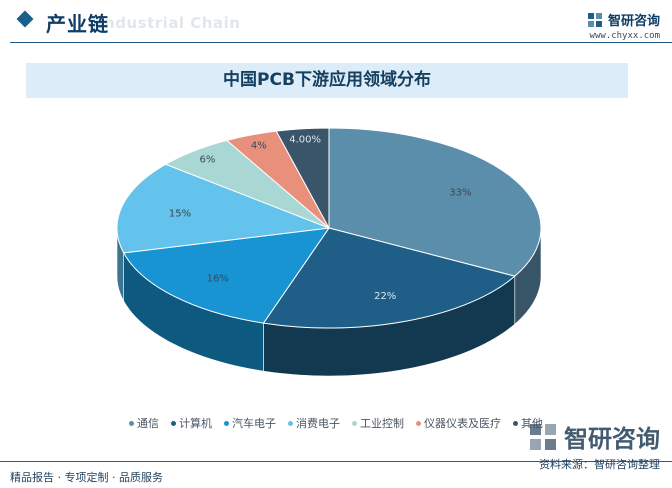  Describe the element at coordinates (195, 423) in the screenshot. I see `legend-label: 计算机` at that location.